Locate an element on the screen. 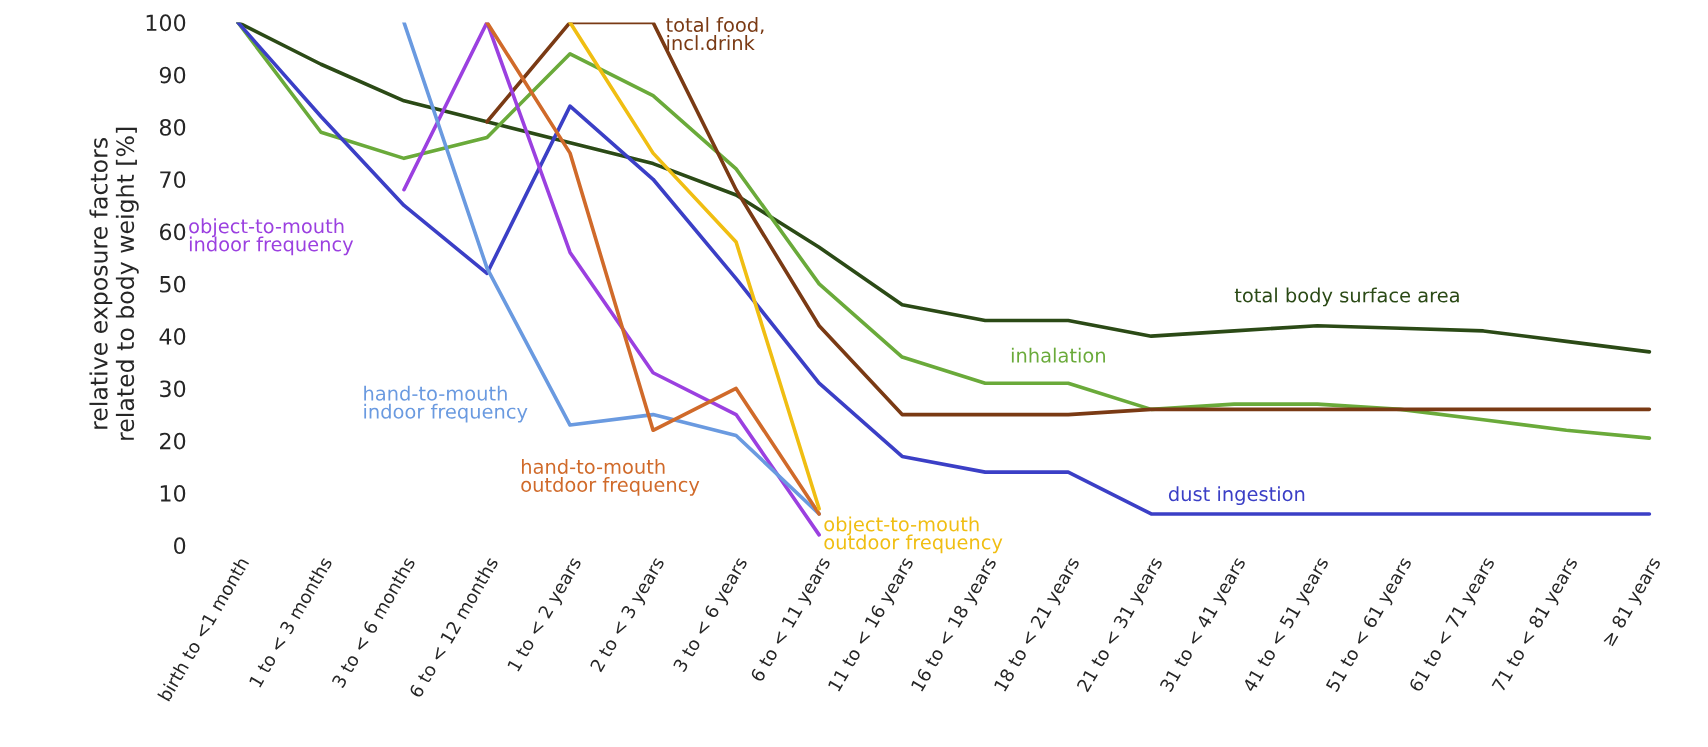 This screenshot has height=747, width=1708. y-tick-label: 80 is located at coordinates (172, 127).